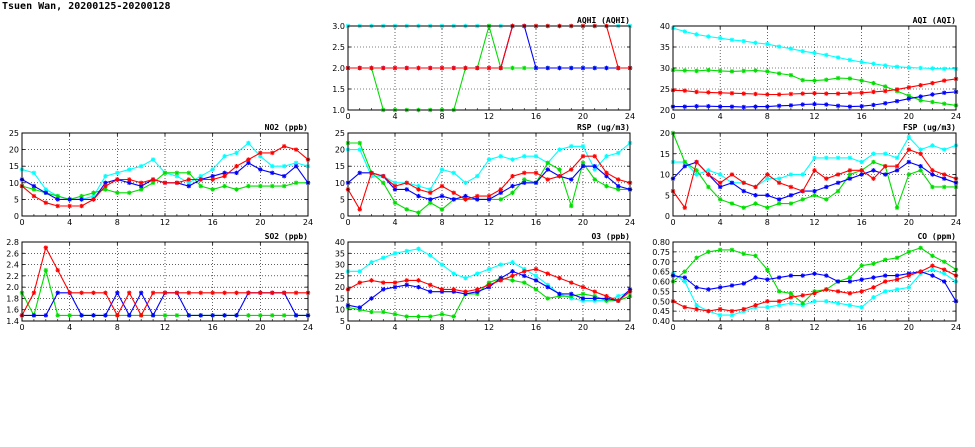 Image resolution: width=975 pixels, height=447 pixels. What do you see at coordinates (14, 183) in the screenshot?
I see `y-tick-label: 10` at bounding box center [14, 183].